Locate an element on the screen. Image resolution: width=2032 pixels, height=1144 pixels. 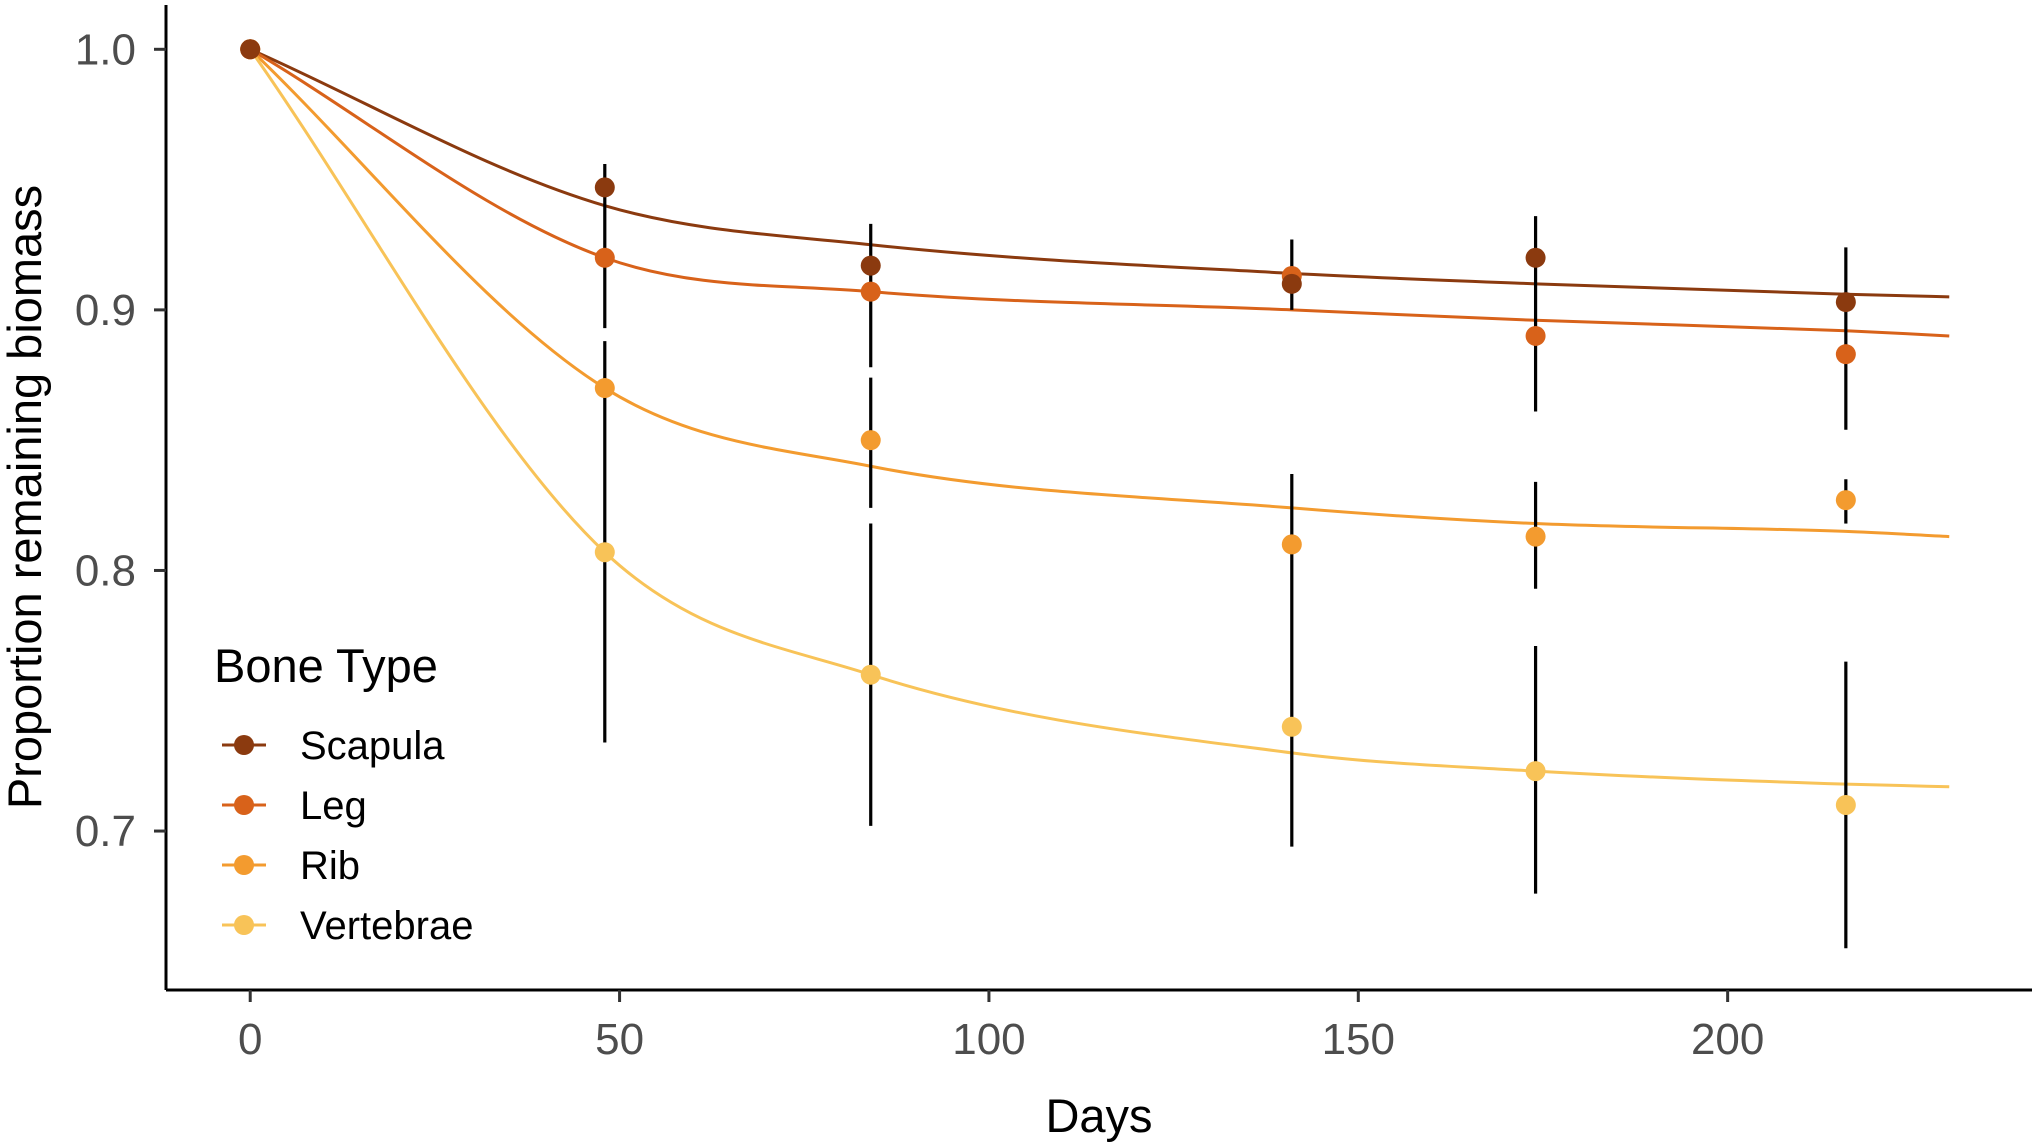
legend-key-point-vertebrae is located at coordinates (244, 925).